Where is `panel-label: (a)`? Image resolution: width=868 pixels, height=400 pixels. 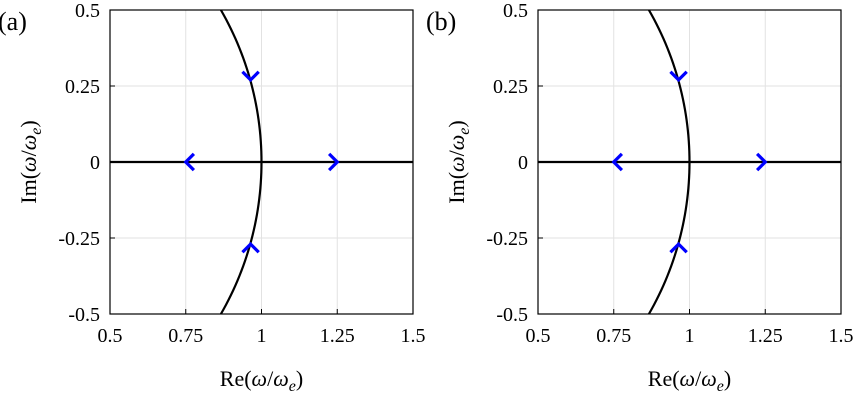
panel-label: (a) is located at coordinates (13, 21).